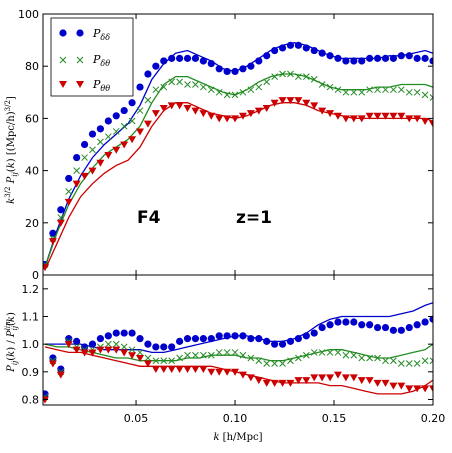 The width and height of the screenshot is (452, 453). What do you see at coordinates (92, 57) in the screenshot?
I see `legend: Pδδ Pδθ Pθθ` at bounding box center [92, 57].